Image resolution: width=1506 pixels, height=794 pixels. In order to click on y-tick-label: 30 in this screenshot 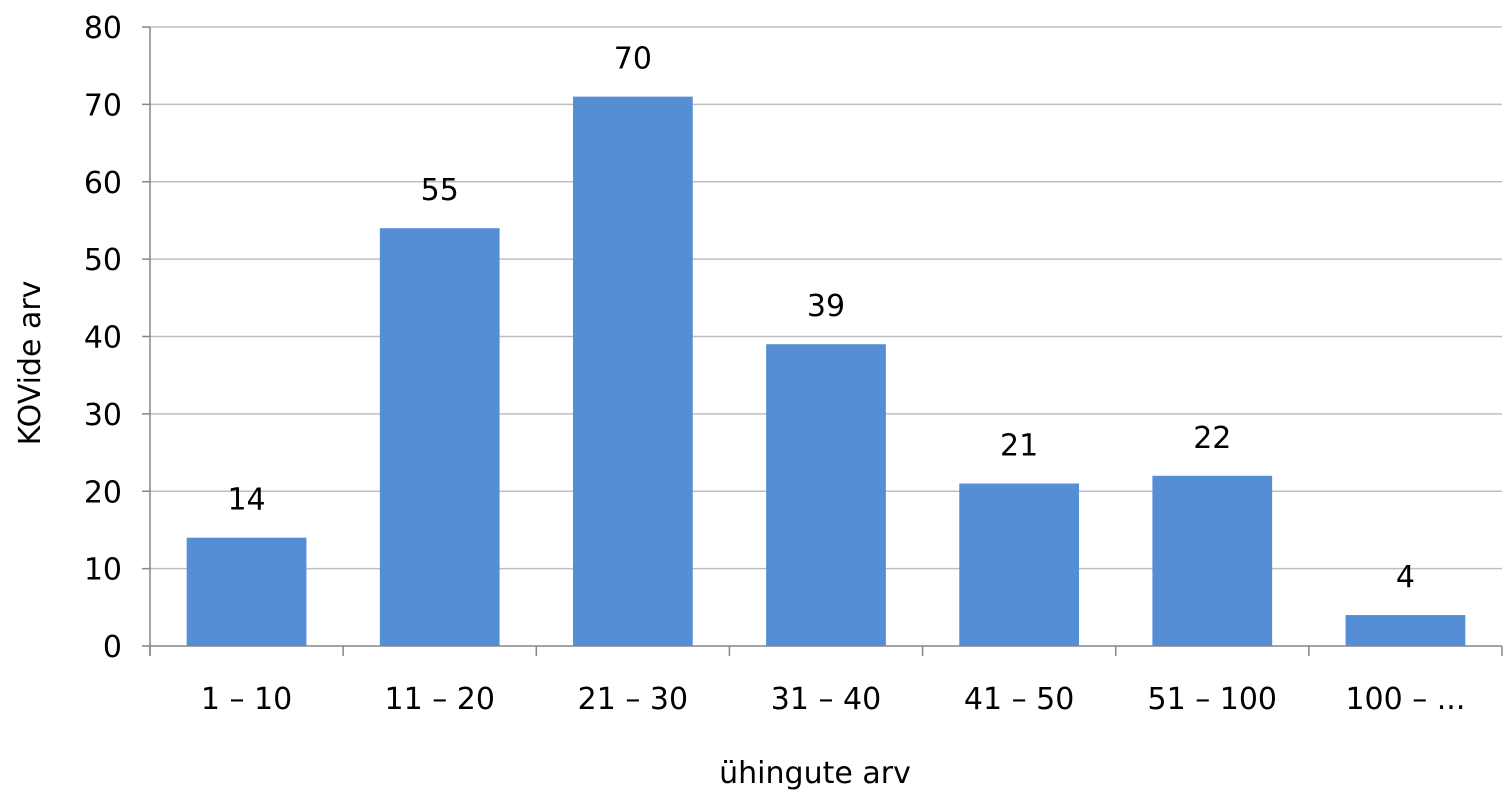, I will do `click(103, 415)`.